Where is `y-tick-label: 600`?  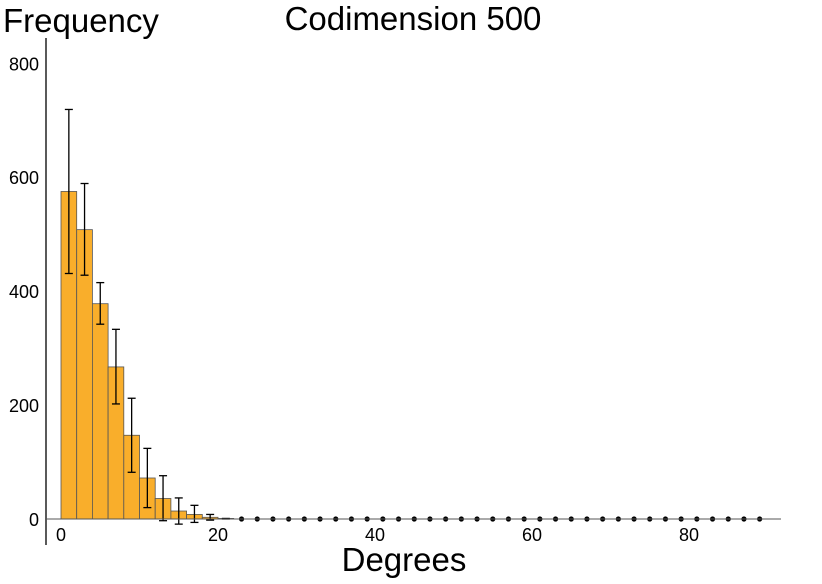 y-tick-label: 600 is located at coordinates (24, 178).